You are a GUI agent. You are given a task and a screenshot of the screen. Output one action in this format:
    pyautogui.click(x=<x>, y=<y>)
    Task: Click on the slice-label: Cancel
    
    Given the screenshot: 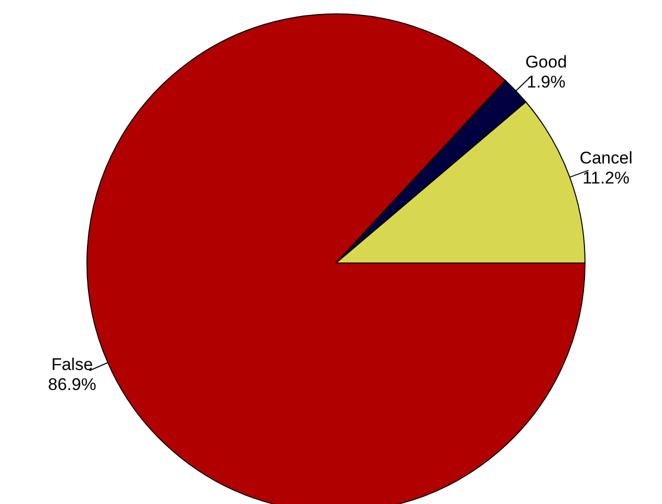 What is the action you would take?
    pyautogui.click(x=606, y=158)
    